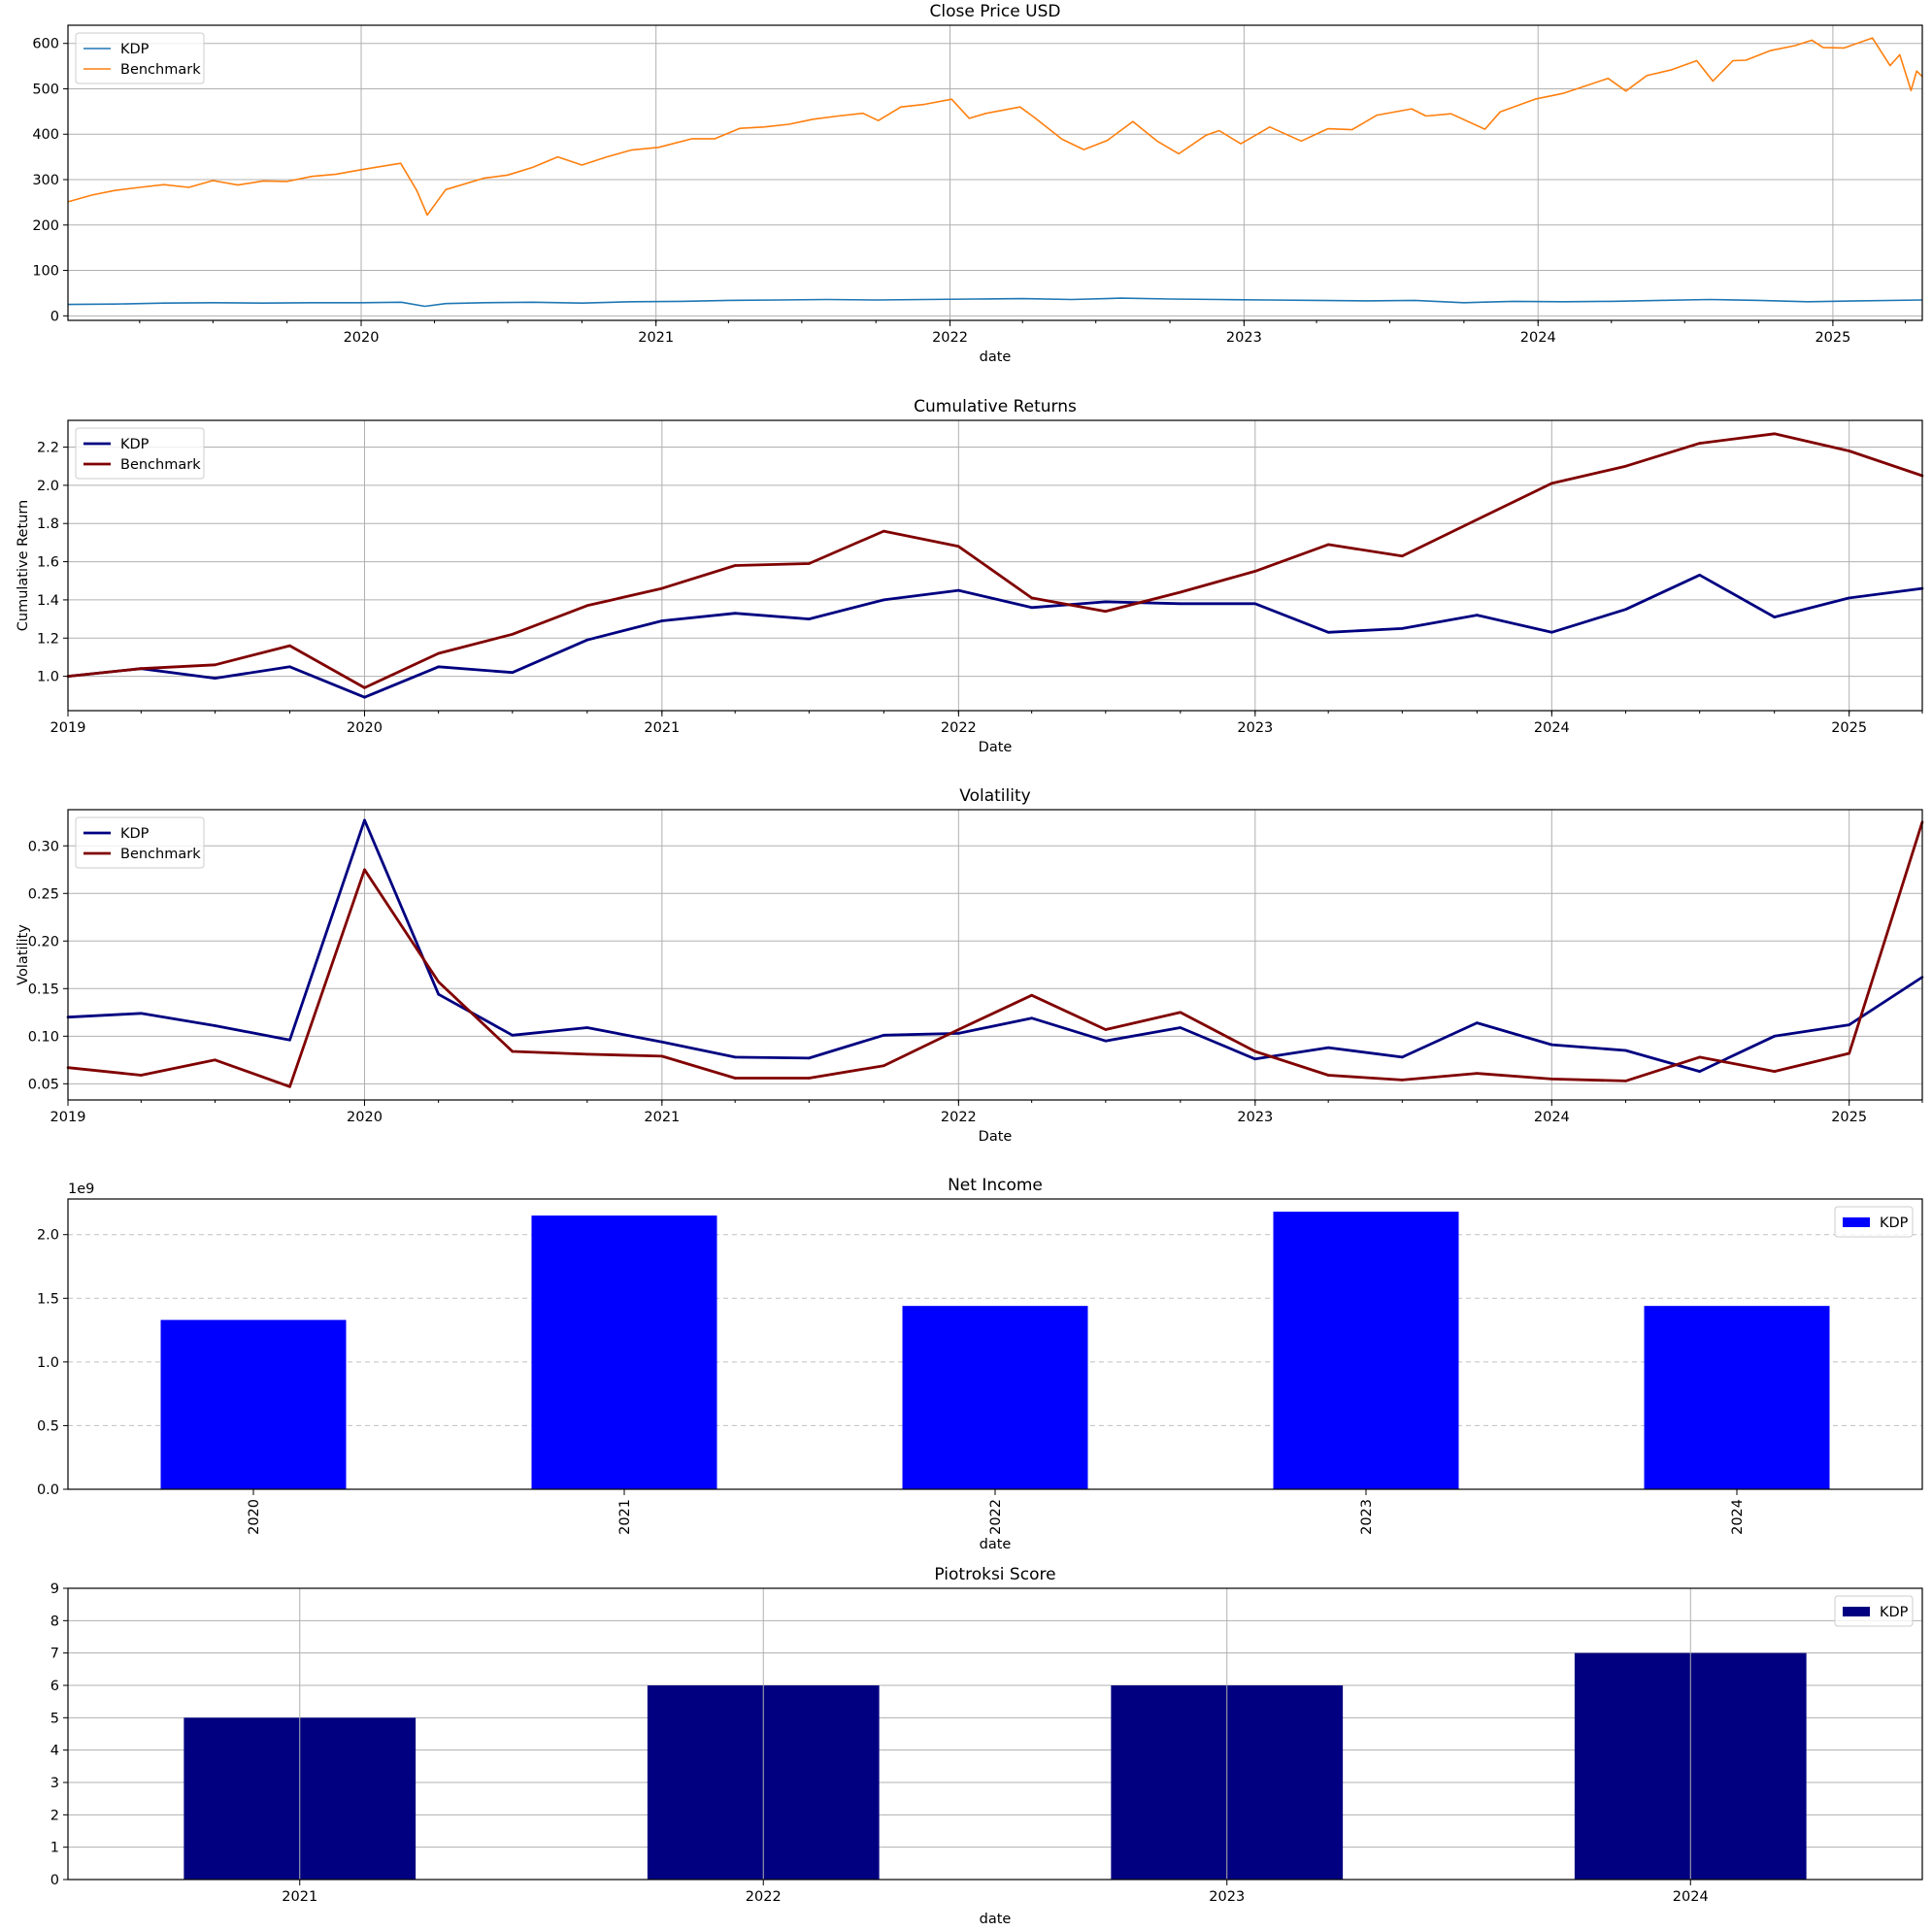  I want to click on y-tick-label: 600, so click(45, 44).